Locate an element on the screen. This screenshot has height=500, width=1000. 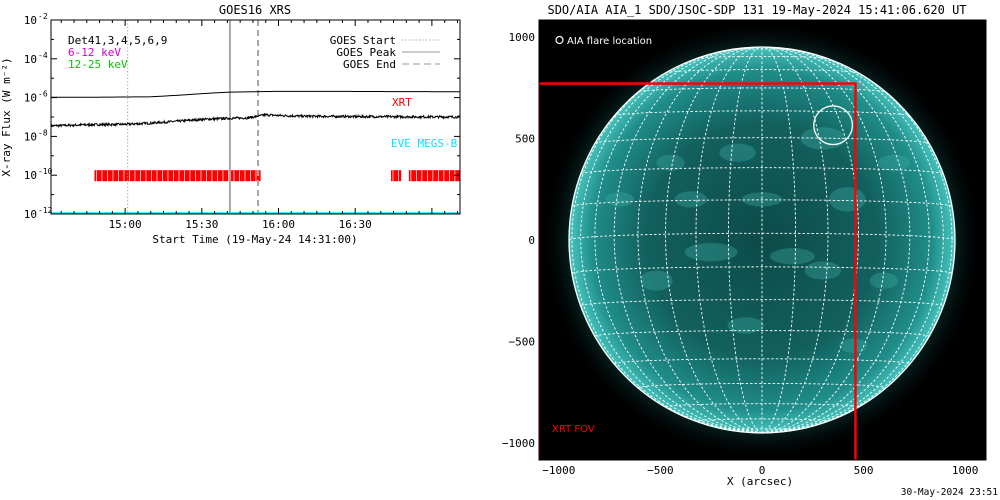
image-x-tick-label-3: 500 is located at coordinates (864, 470).